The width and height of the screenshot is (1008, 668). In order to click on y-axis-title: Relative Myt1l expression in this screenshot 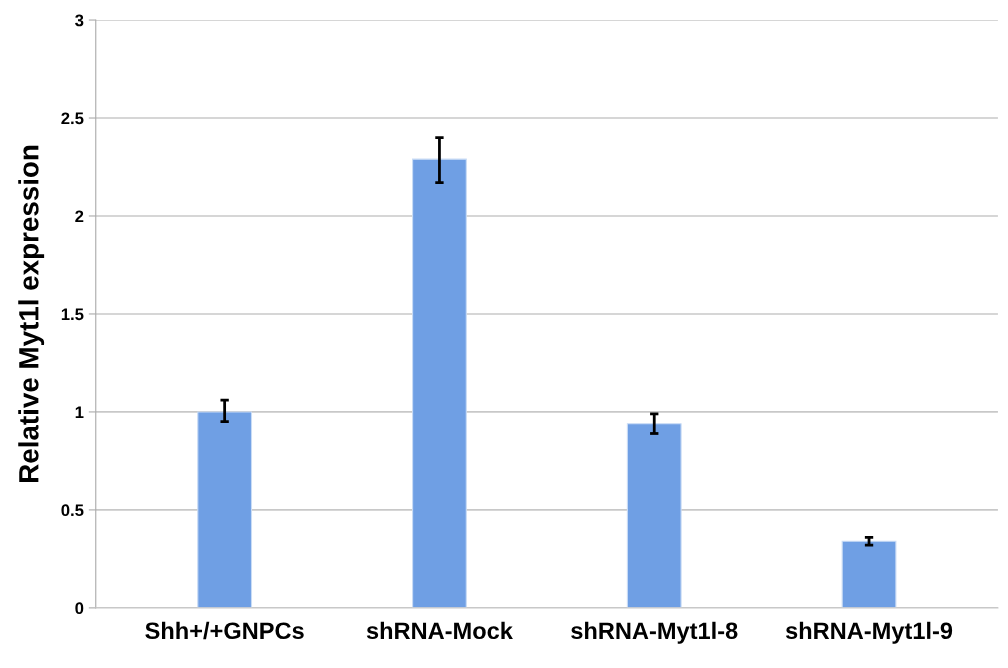, I will do `click(31, 313)`.